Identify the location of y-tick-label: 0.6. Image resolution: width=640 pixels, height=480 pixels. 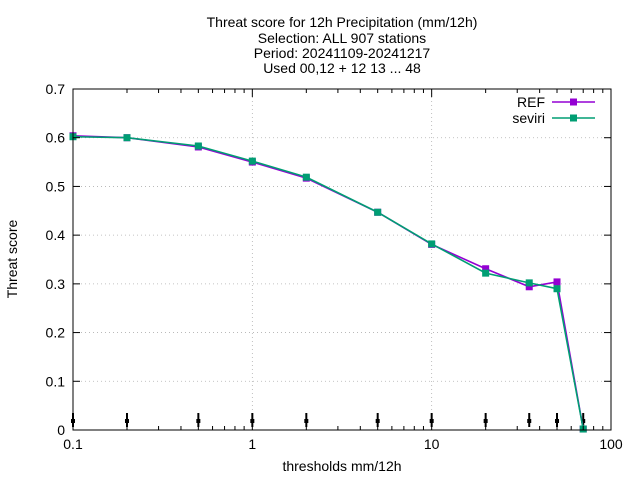
(56, 138).